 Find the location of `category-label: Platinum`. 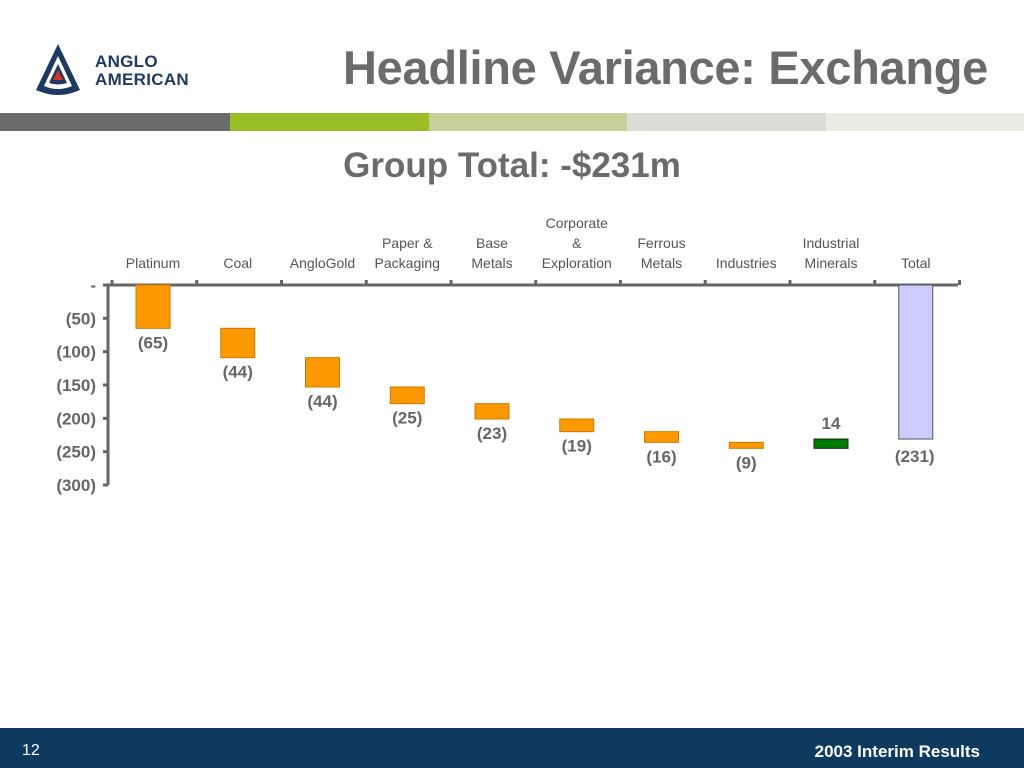

category-label: Platinum is located at coordinates (153, 263).